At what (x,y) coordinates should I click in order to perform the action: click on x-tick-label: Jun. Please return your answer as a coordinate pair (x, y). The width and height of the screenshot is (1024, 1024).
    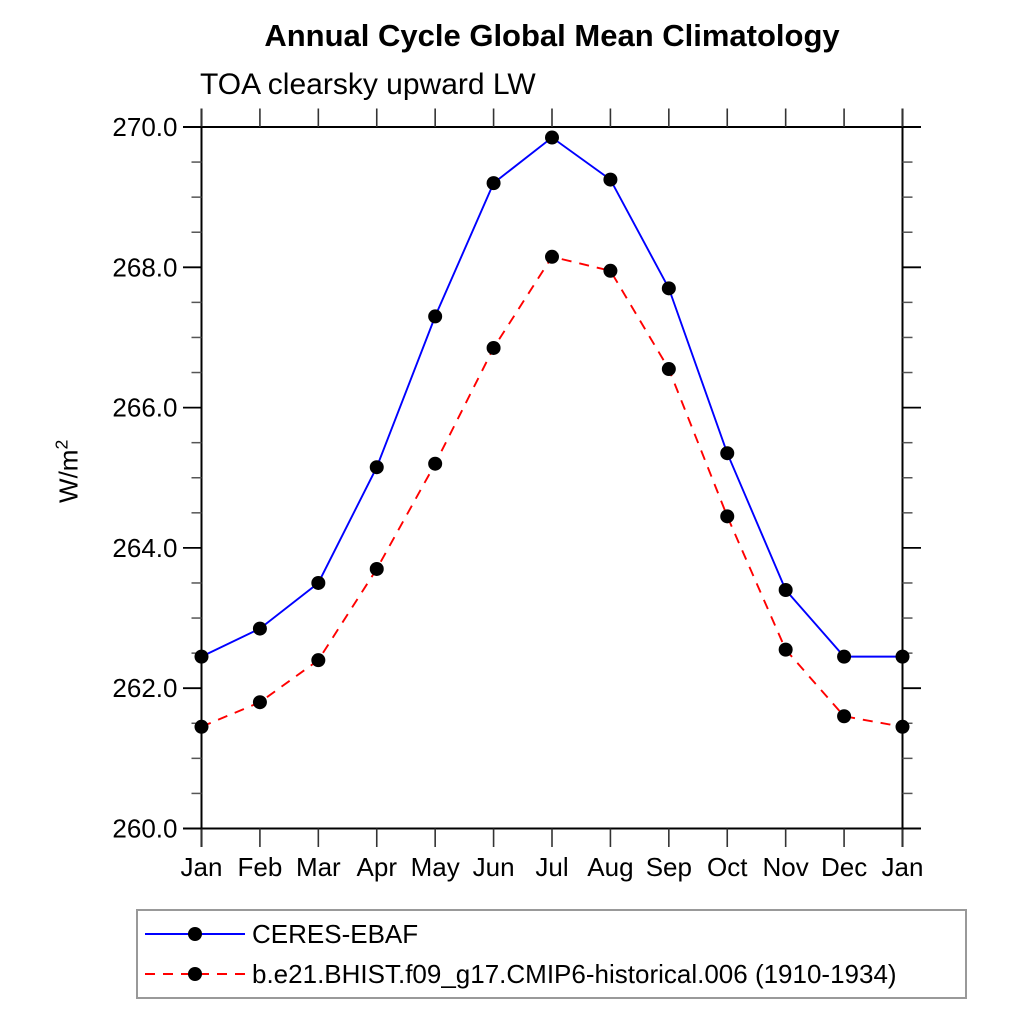
    Looking at the image, I should click on (494, 867).